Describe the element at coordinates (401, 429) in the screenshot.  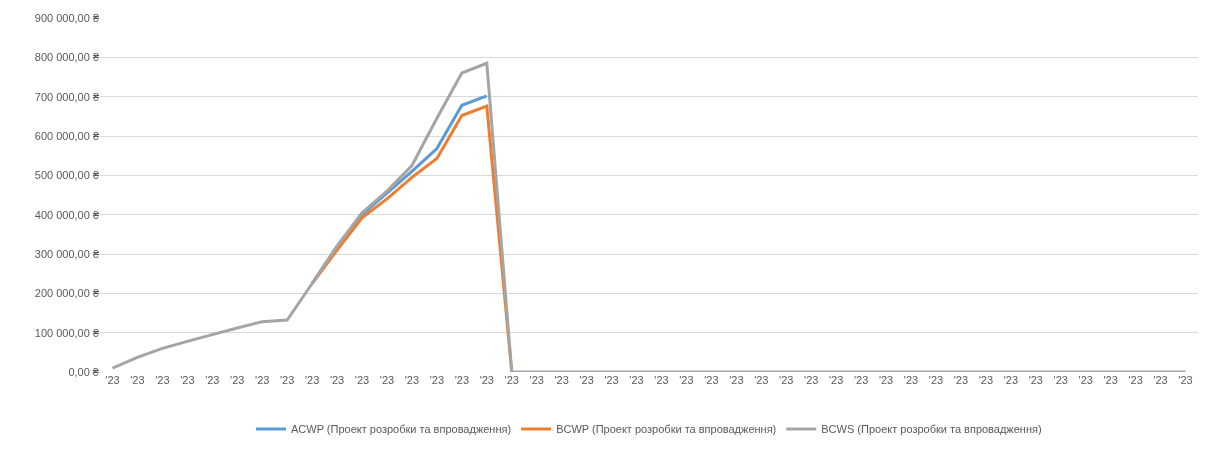
I see `legend-label: ACWP (Проект розробки та впровадження)` at that location.